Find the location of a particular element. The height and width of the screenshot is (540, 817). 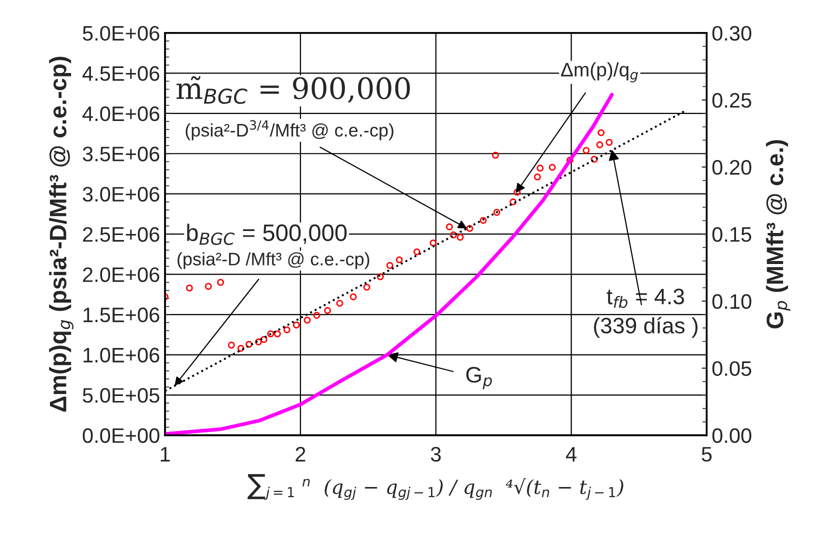

y-tick-label: 1.5E+06 is located at coordinates (122, 315).